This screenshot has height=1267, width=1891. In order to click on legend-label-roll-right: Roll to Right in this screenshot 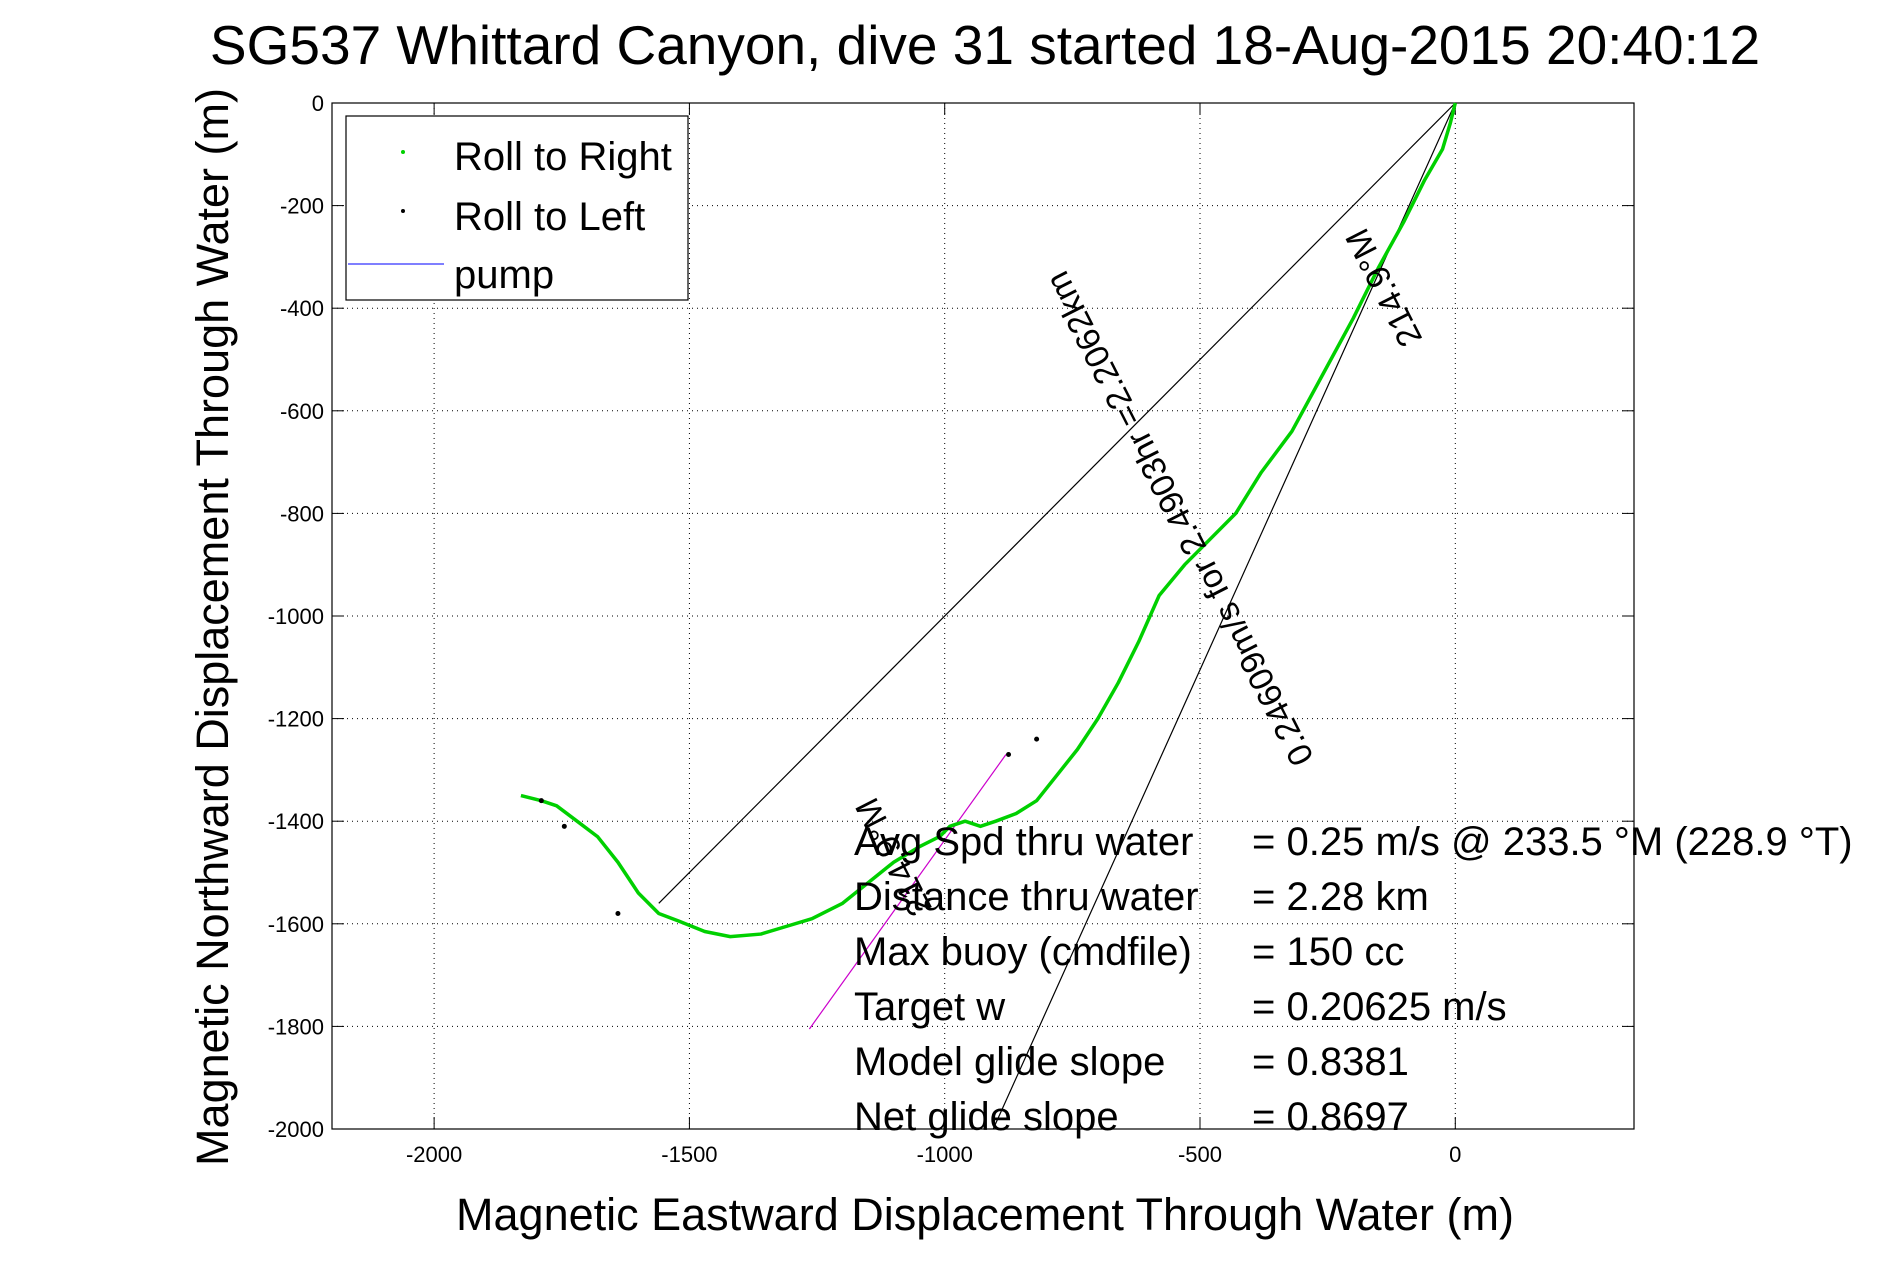, I will do `click(563, 157)`.